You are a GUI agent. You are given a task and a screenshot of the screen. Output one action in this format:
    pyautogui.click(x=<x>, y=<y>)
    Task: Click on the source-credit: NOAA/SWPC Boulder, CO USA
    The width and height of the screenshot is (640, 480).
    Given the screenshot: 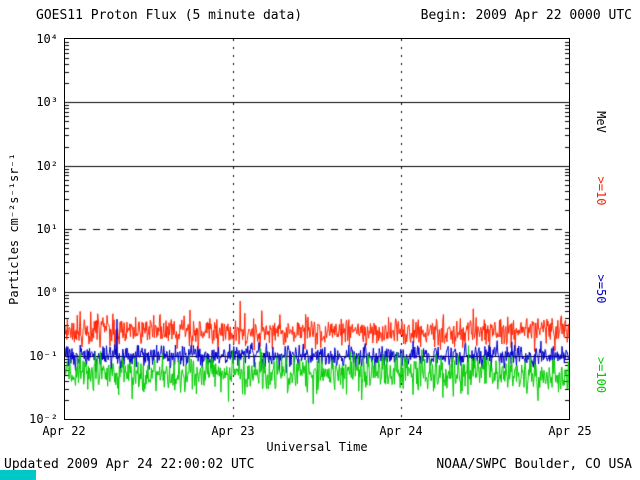 What is the action you would take?
    pyautogui.click(x=534, y=464)
    